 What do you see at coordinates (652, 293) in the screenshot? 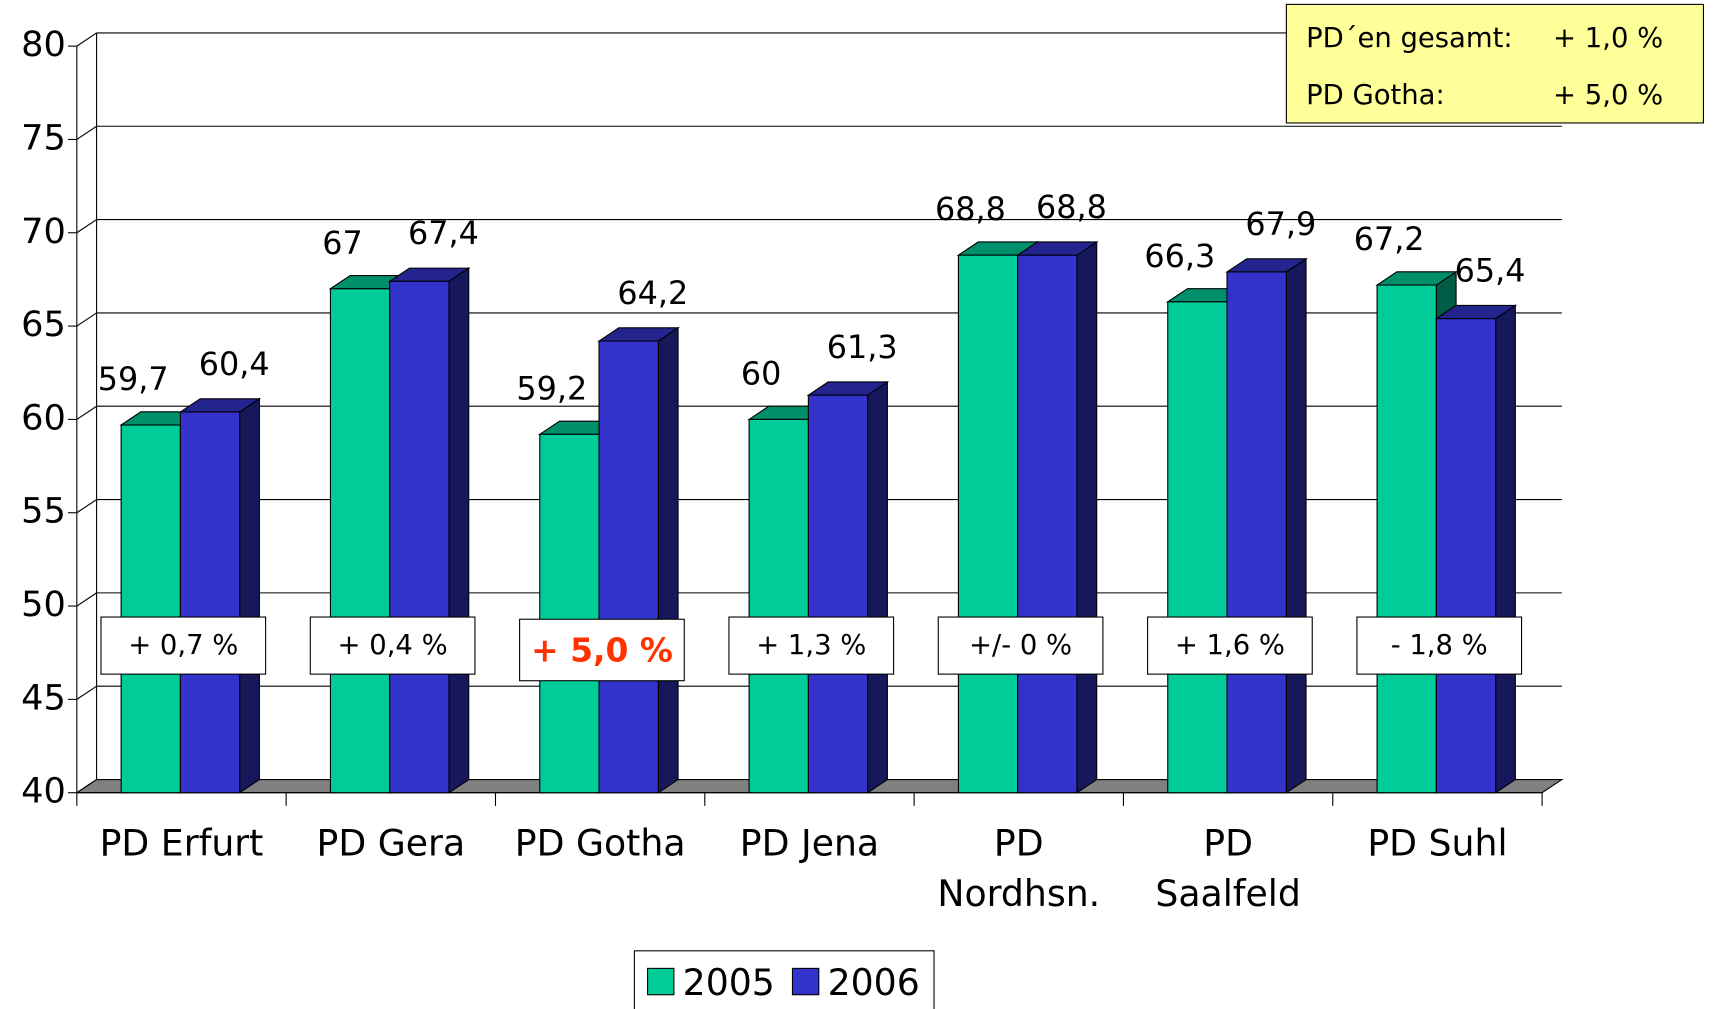
I see `value-label: 64,2` at bounding box center [652, 293].